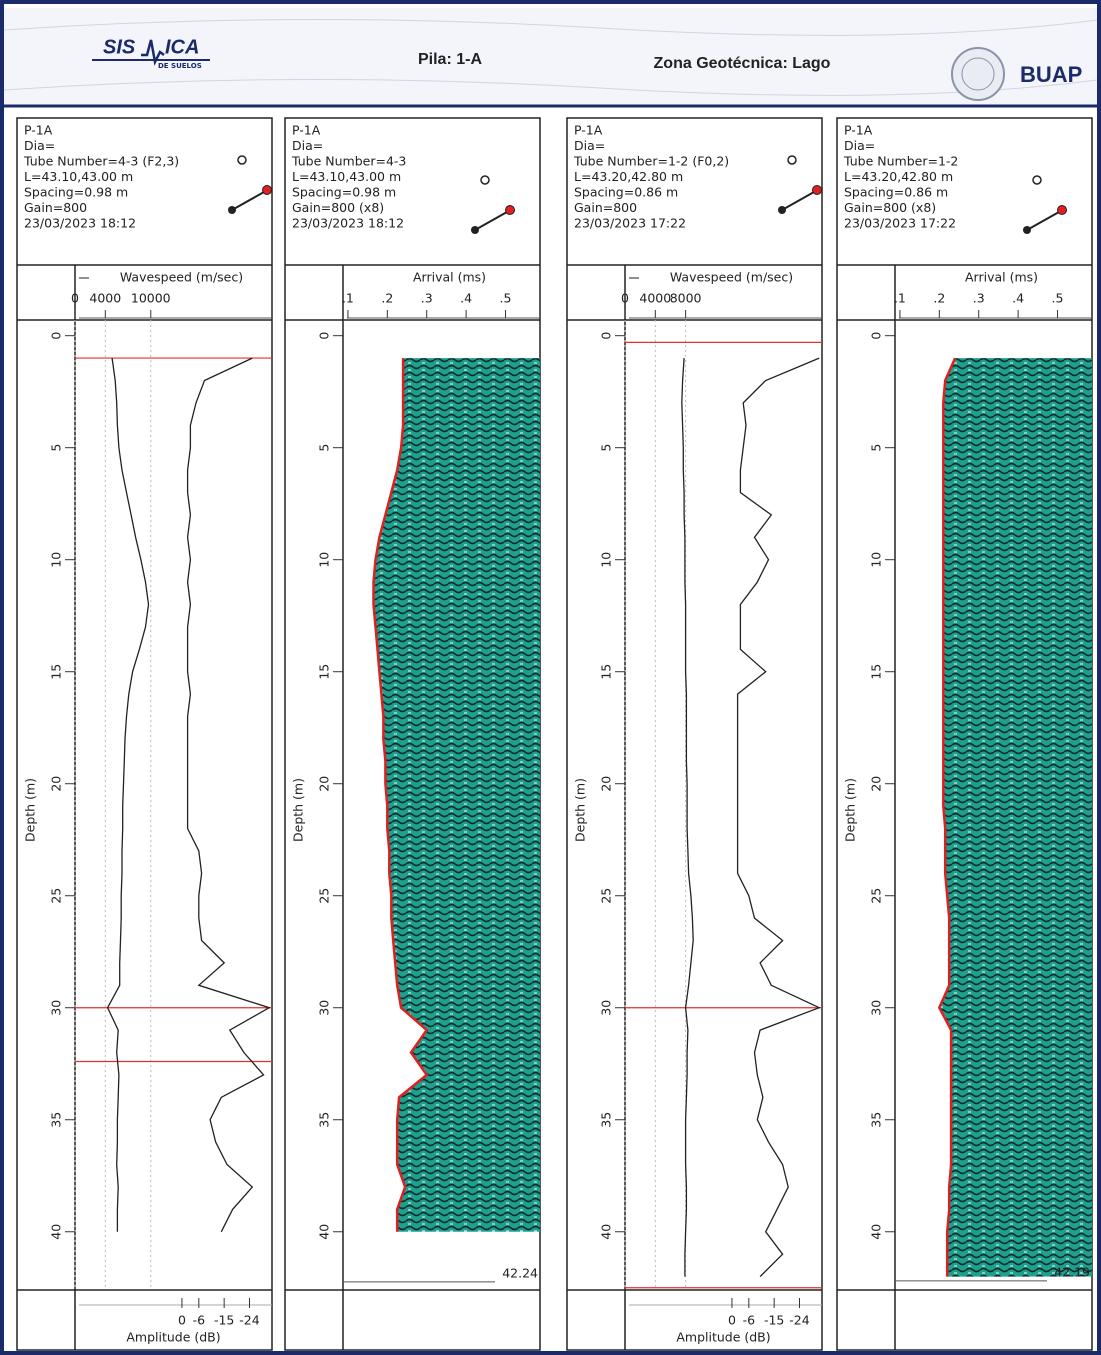 This screenshot has width=1101, height=1355. Describe the element at coordinates (978, 74) in the screenshot. I see `seal-inner` at that location.